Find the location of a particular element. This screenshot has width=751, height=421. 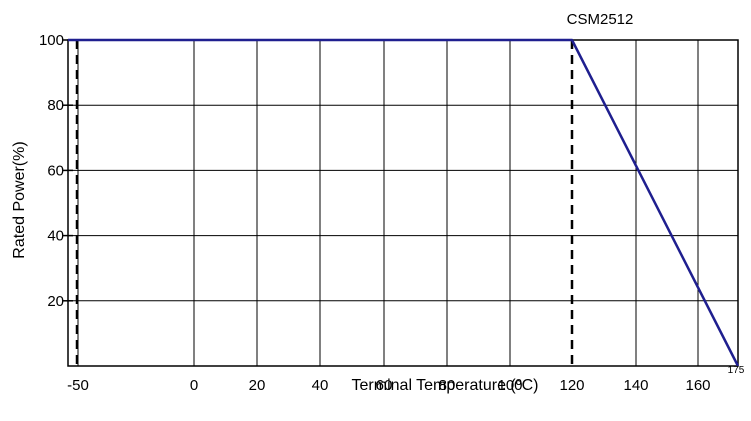

x-tick-label-140: 140 is located at coordinates (635, 385).